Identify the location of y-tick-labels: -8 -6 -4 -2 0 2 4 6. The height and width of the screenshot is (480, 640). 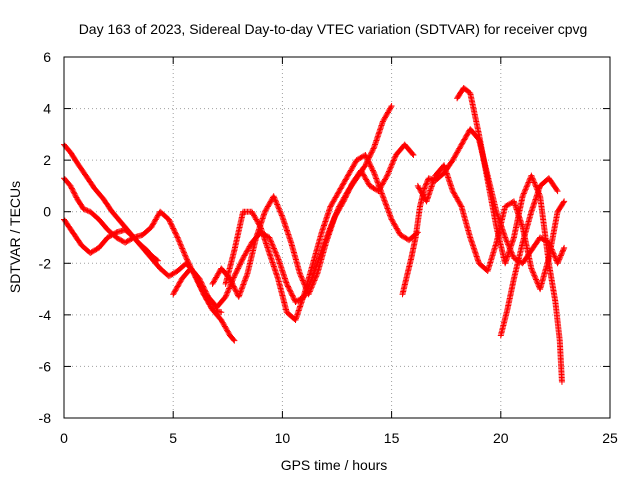
(45, 237).